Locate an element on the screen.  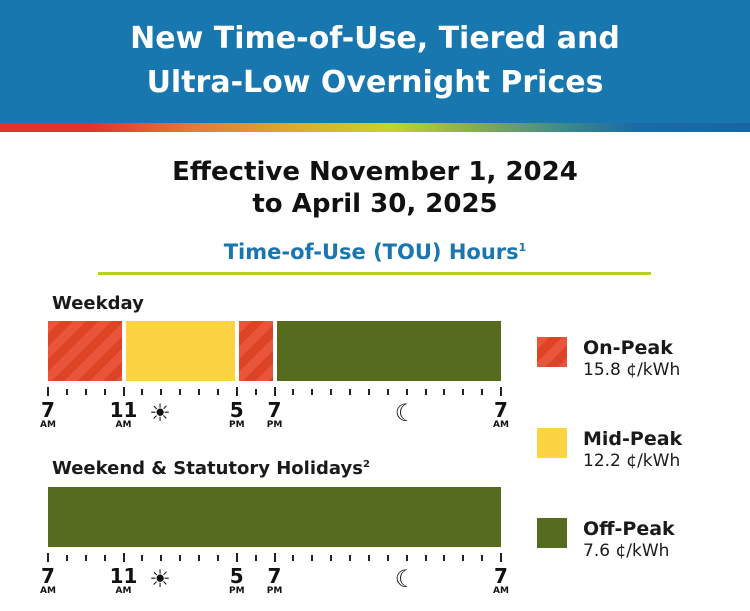
weekend-label-text: Weekend & Statutory Holidays is located at coordinates (207, 468).